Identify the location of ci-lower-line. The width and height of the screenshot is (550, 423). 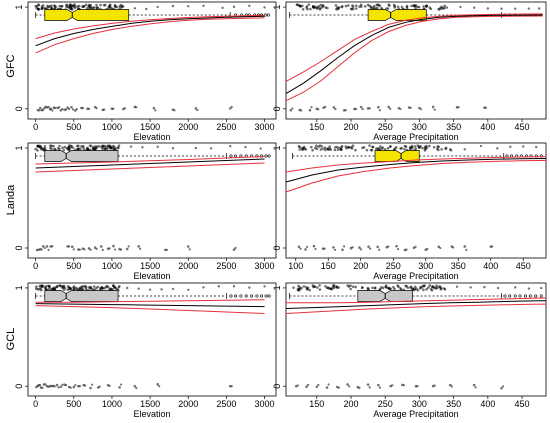
(150, 309).